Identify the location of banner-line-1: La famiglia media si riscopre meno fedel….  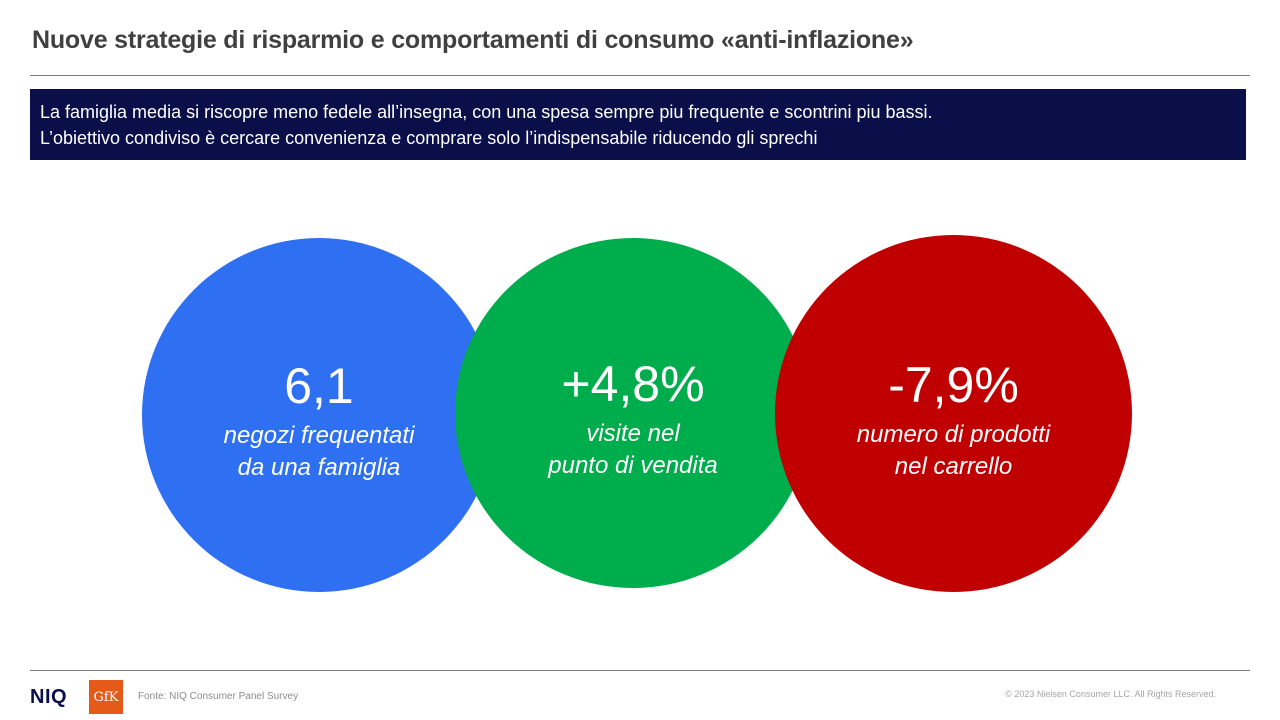
(486, 112).